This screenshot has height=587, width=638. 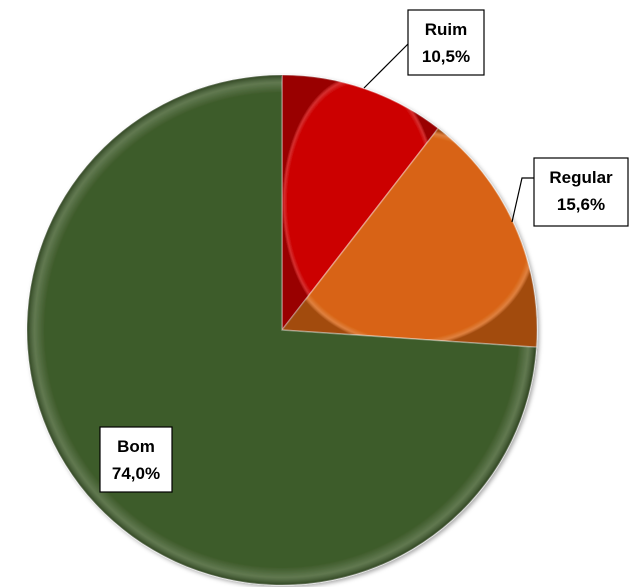 I want to click on slice-label: Bom, so click(x=136, y=446).